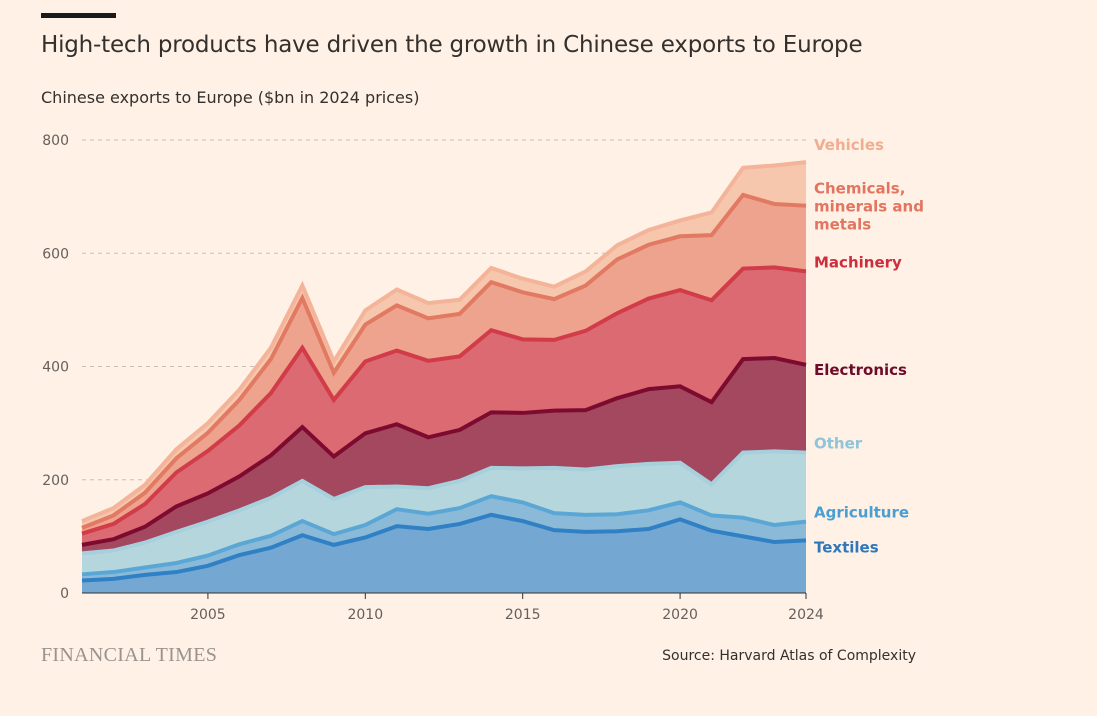 This screenshot has height=716, width=1097. I want to click on series-label-machinery: Machinery, so click(858, 262).